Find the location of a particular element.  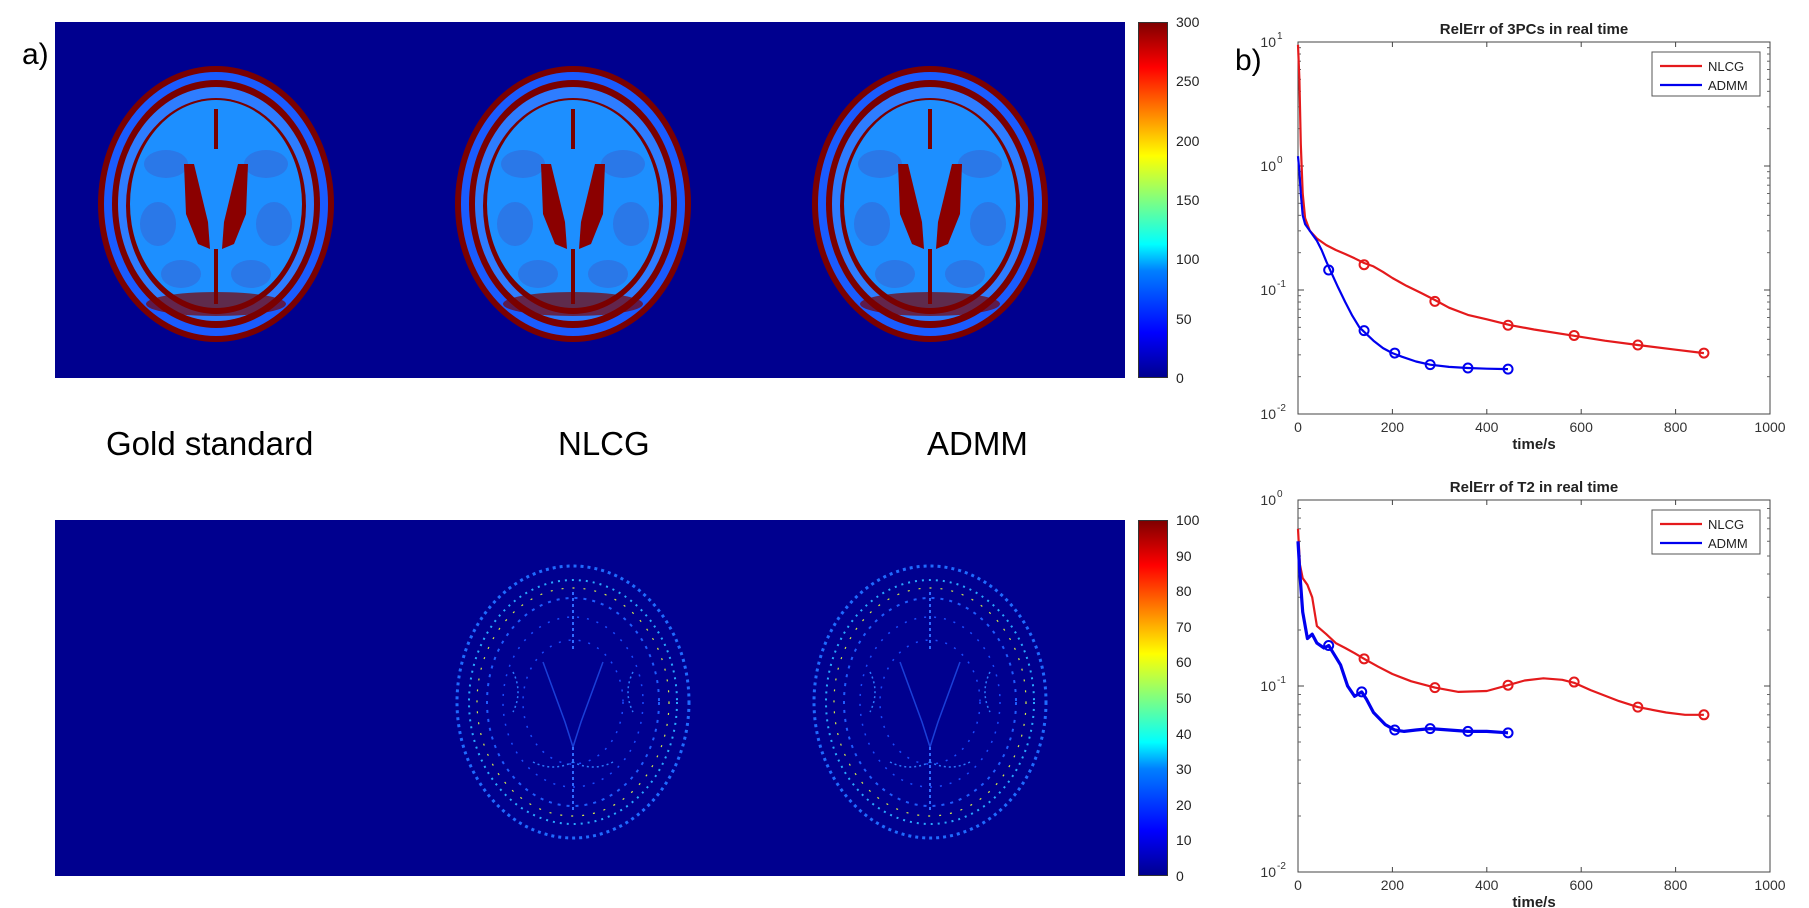

colorbar-tick-label: 40 is located at coordinates (1184, 733).